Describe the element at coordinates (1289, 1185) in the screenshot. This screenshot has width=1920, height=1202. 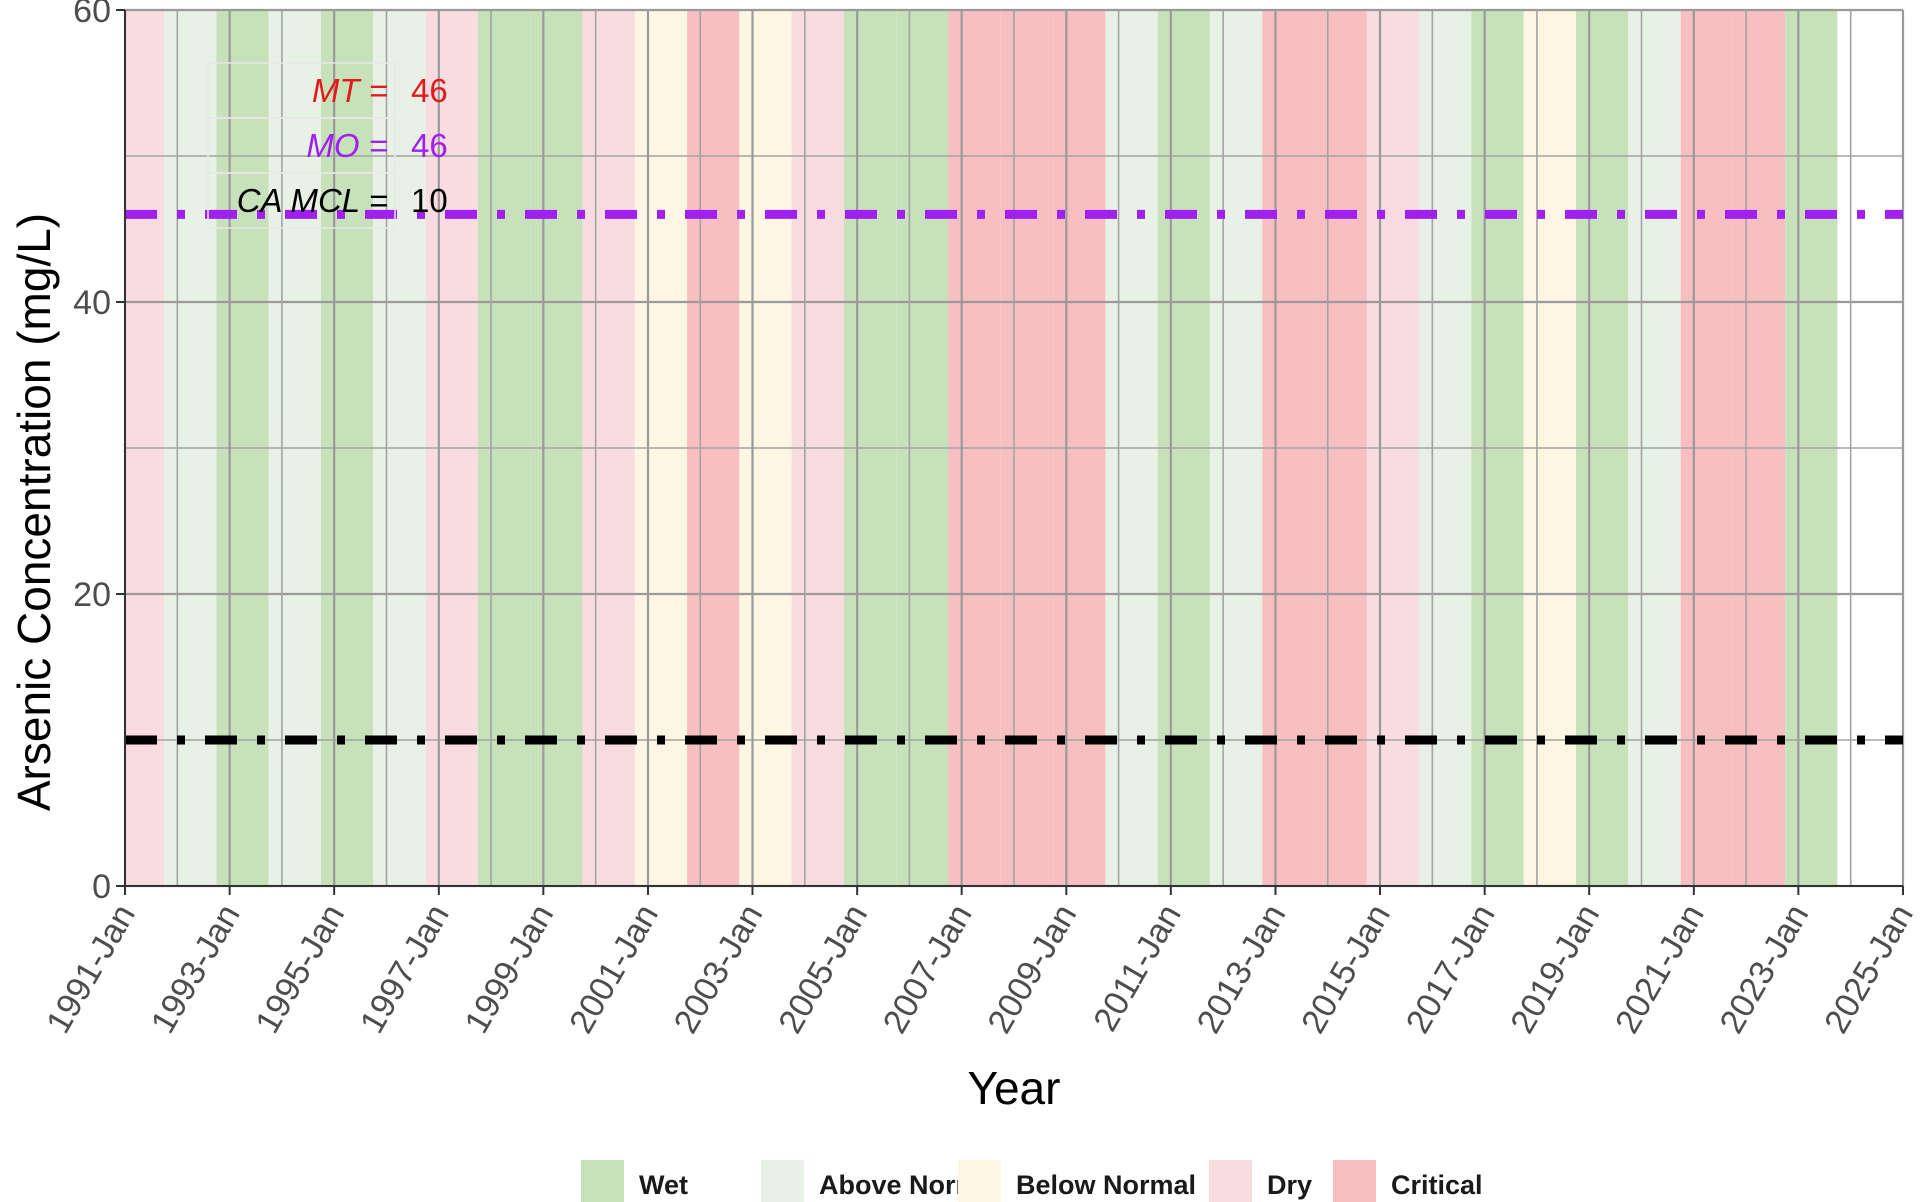
I see `legend-label-dry: Dry` at that location.